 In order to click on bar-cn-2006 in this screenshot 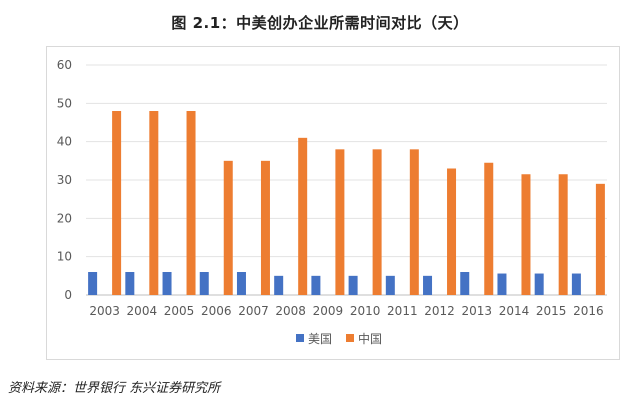, I will do `click(228, 227)`.